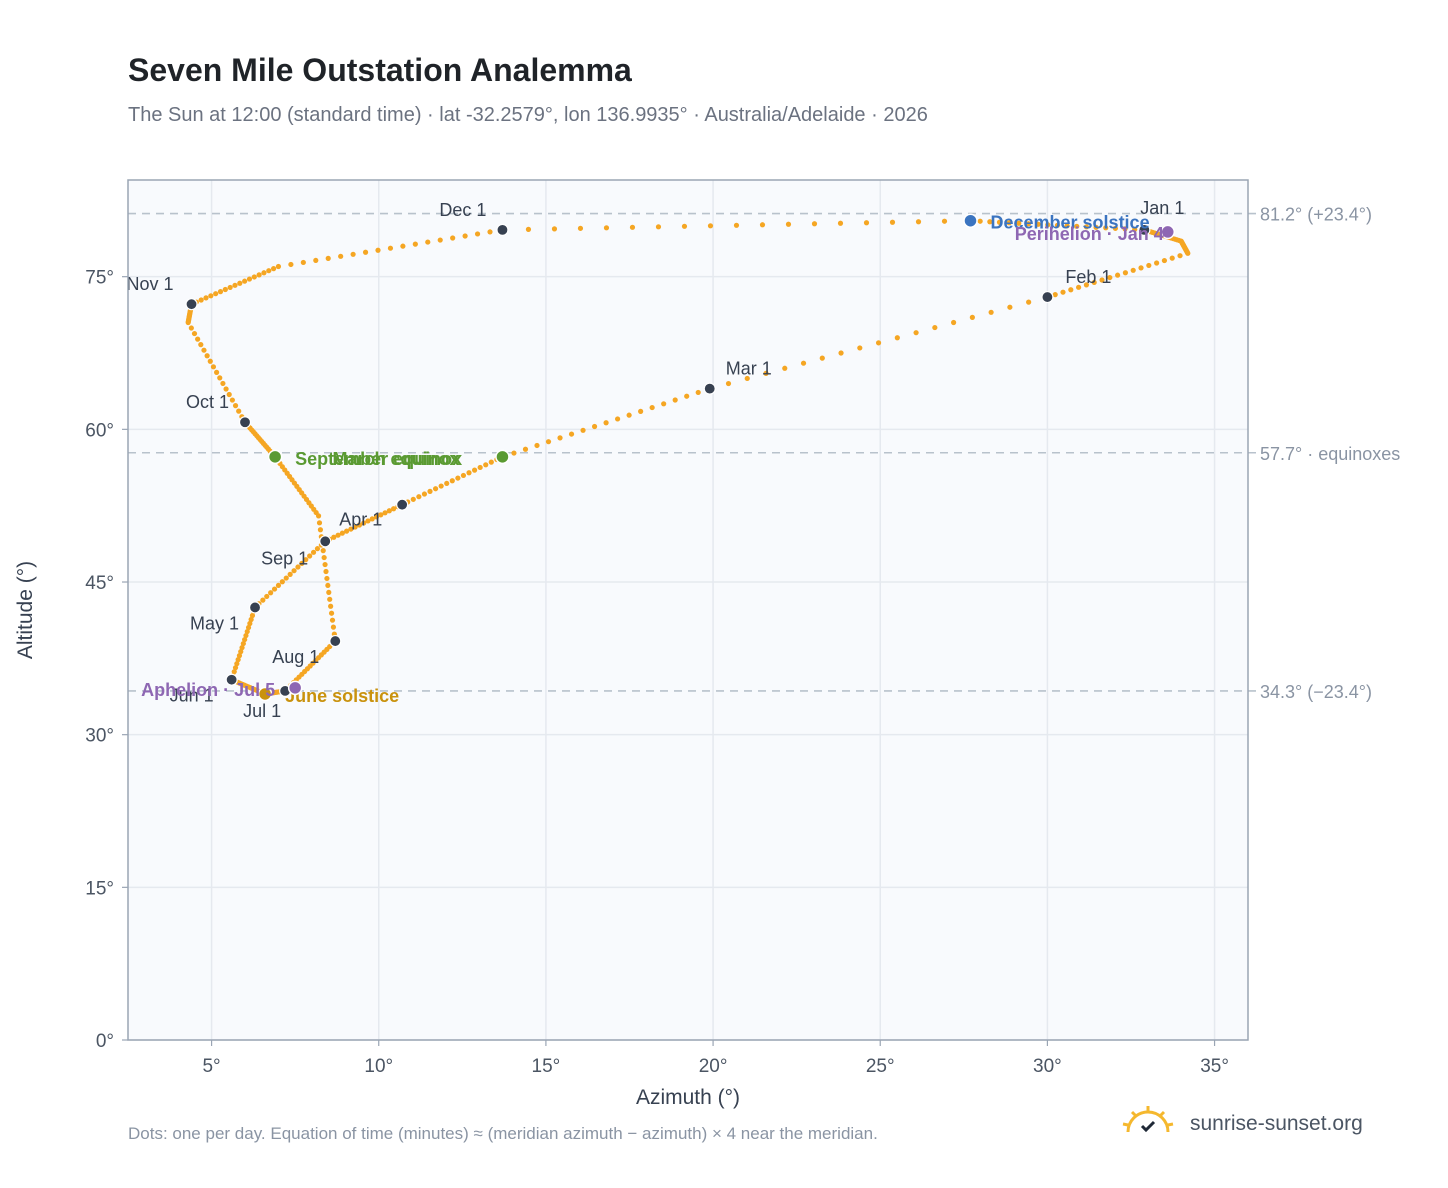 The width and height of the screenshot is (1448, 1188). What do you see at coordinates (1148, 1119) in the screenshot?
I see `sun-logo-icon` at bounding box center [1148, 1119].